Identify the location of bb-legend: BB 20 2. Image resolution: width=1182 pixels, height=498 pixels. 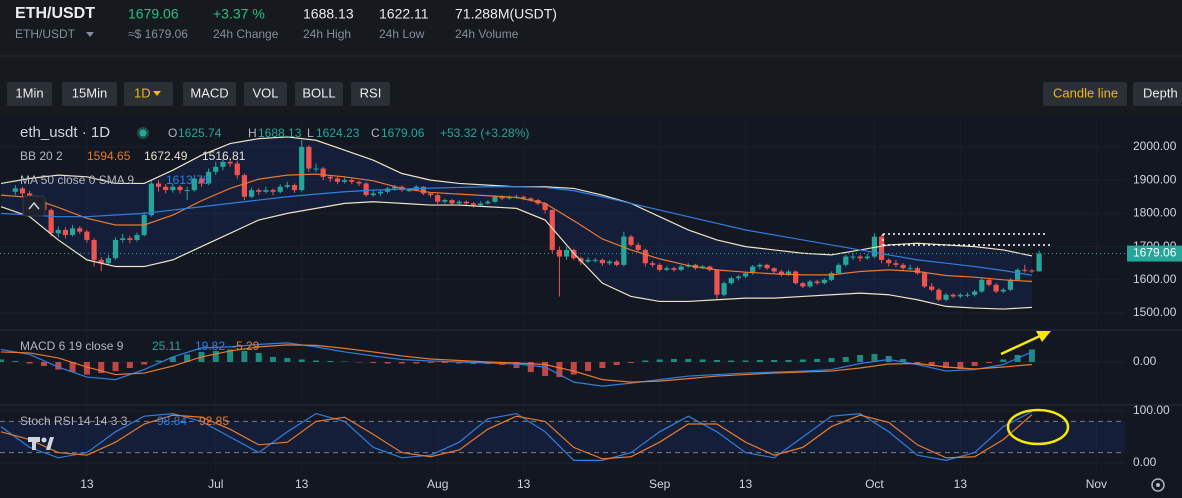
(41, 156).